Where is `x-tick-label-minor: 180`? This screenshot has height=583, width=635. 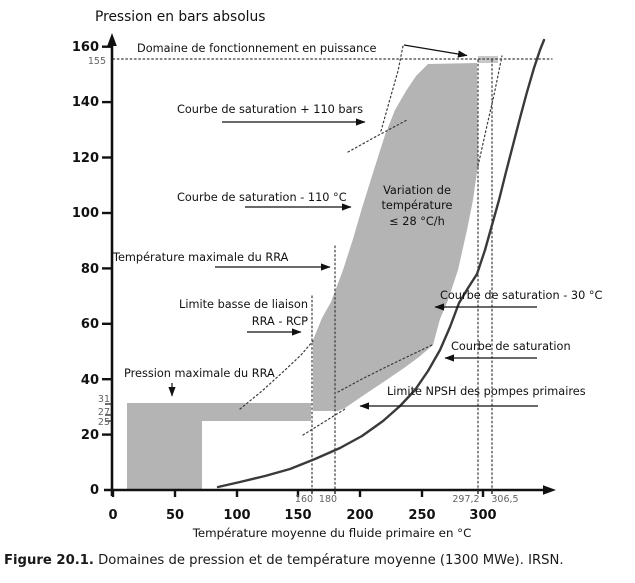
x-tick-label-minor: 180 is located at coordinates (328, 499).